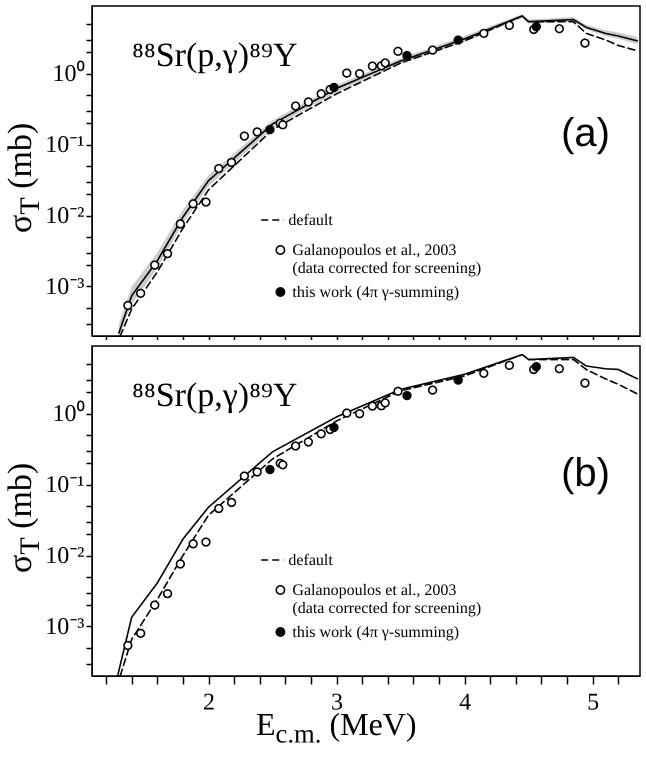 The image size is (646, 761). What do you see at coordinates (585, 133) in the screenshot?
I see `annotation: (a)` at bounding box center [585, 133].